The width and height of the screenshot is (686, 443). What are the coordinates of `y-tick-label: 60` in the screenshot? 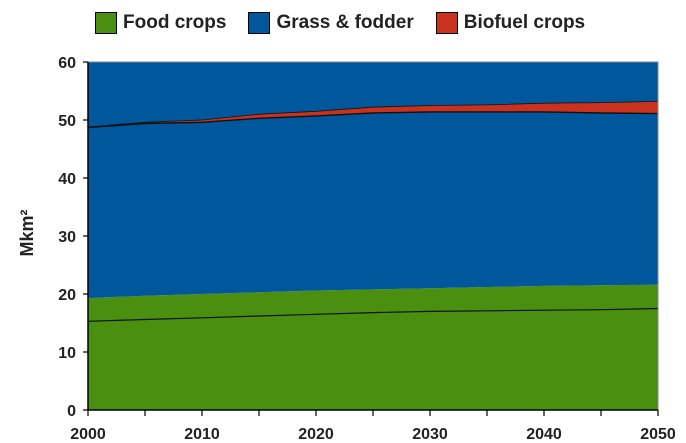 It's located at (67, 63).